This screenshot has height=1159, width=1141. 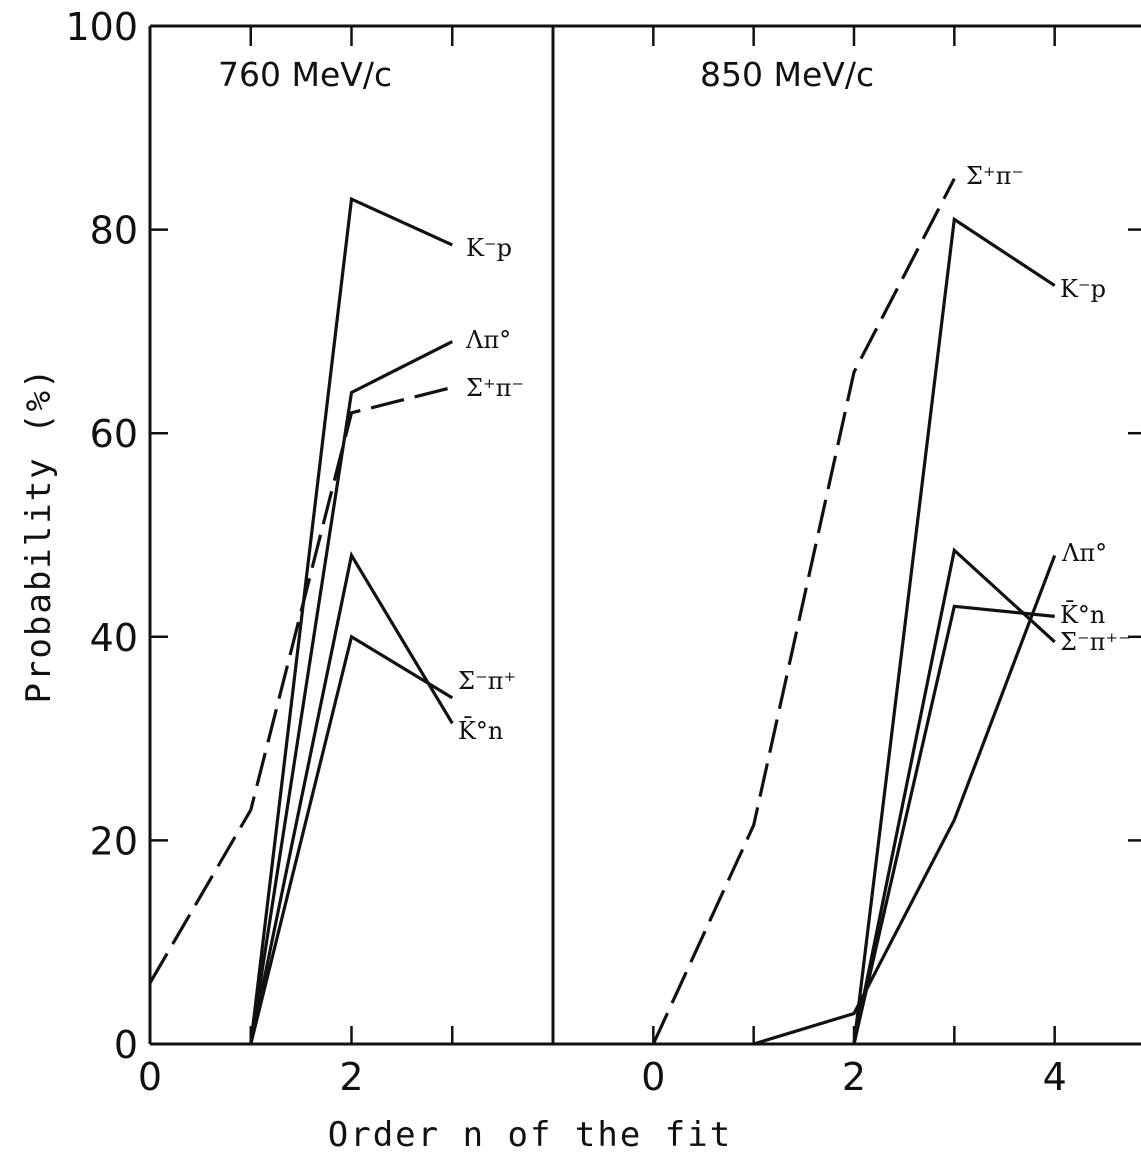 I want to click on y-tick-label: 40, so click(x=114, y=638).